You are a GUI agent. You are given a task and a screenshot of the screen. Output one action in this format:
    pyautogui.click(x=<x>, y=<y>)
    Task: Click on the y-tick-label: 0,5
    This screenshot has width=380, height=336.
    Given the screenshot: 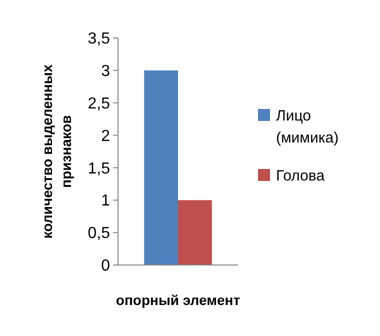 What is the action you would take?
    pyautogui.click(x=99, y=233)
    